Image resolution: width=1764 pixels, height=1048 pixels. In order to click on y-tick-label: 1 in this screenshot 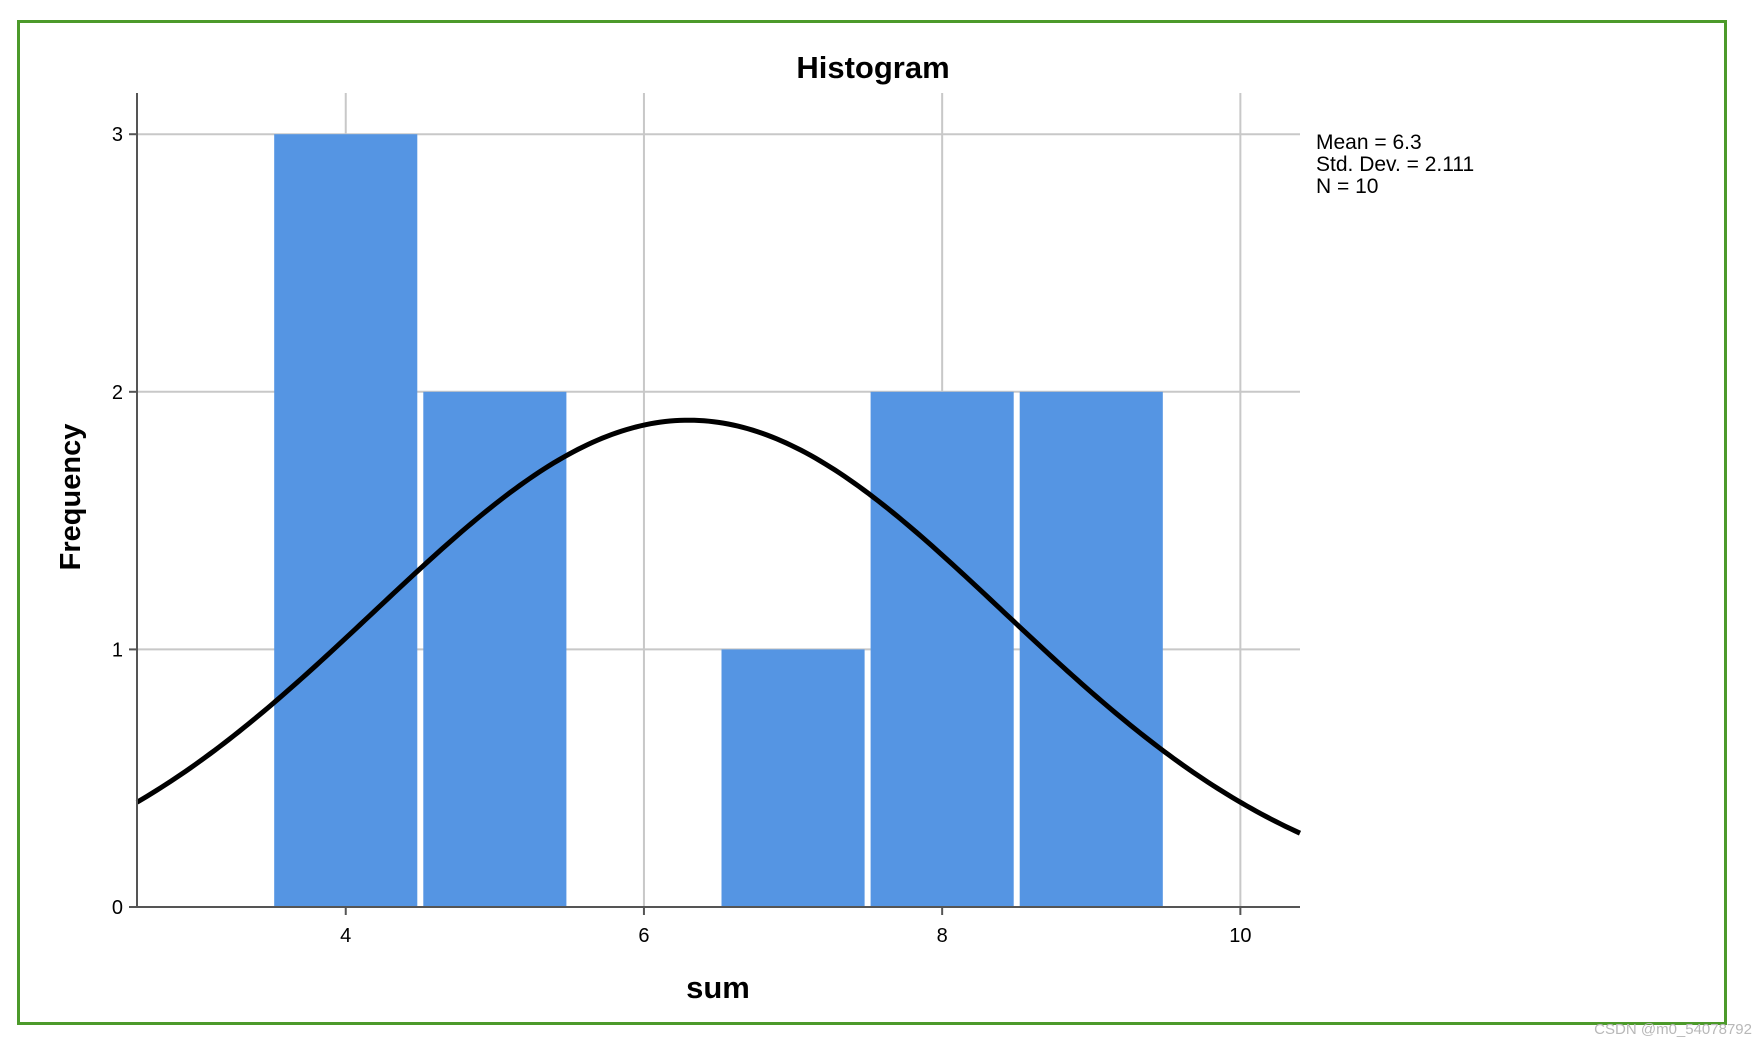, I will do `click(117, 650)`.